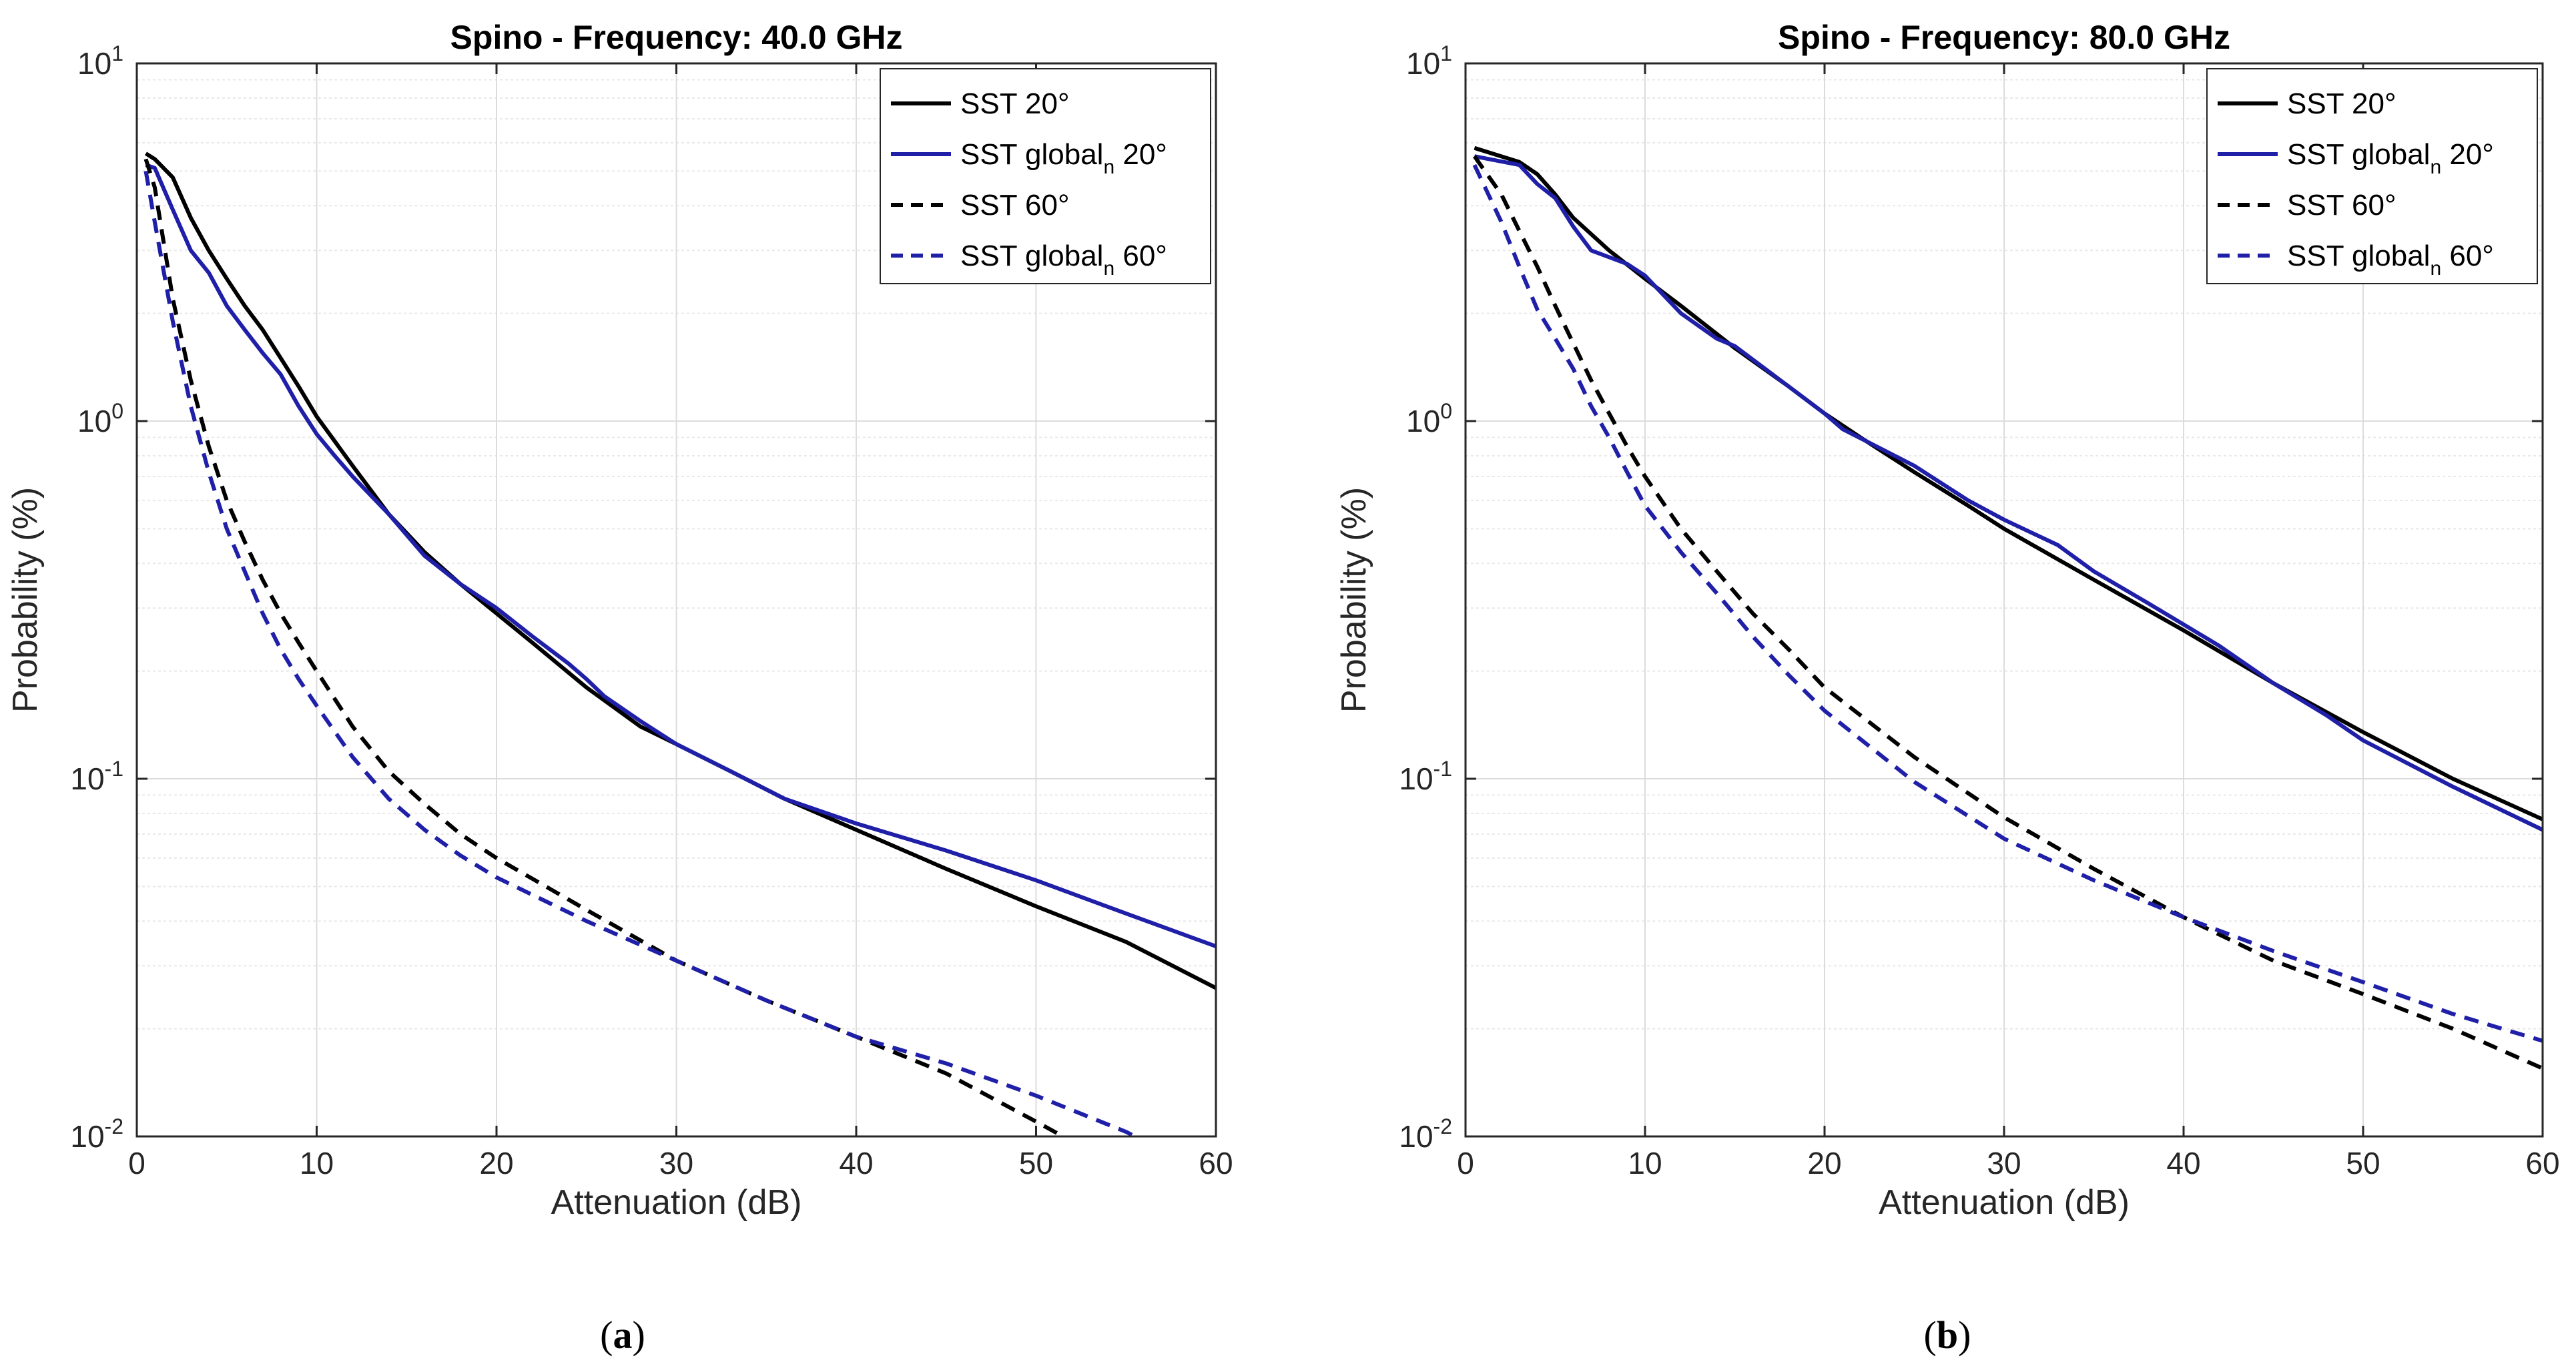 The height and width of the screenshot is (1372, 2576). What do you see at coordinates (1429, 418) in the screenshot?
I see `chart-b-y-tick-label: 10⁰` at bounding box center [1429, 418].